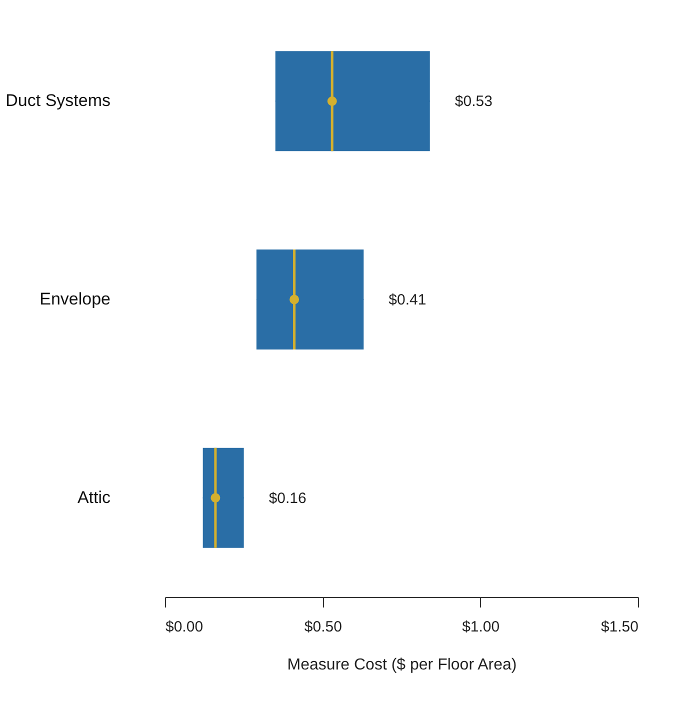  I want to click on y-tick-label: Envelope, so click(75, 299).